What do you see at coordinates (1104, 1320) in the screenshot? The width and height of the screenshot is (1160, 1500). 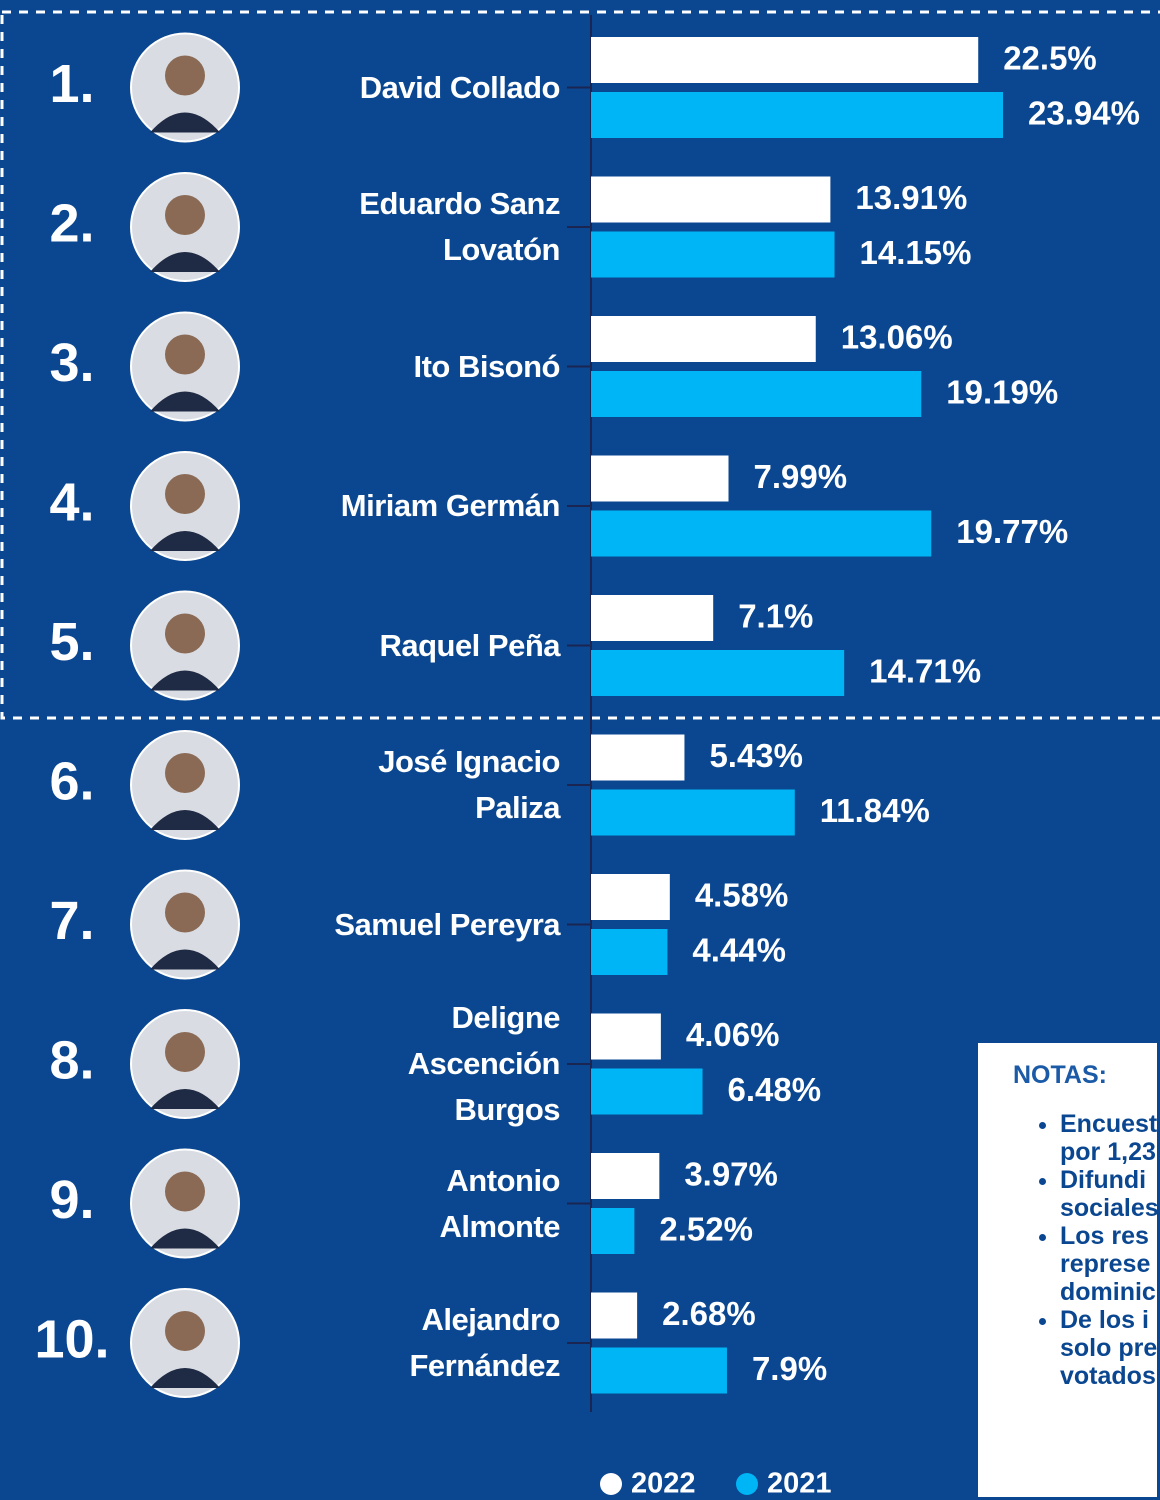 I see `note-line: De los i` at bounding box center [1104, 1320].